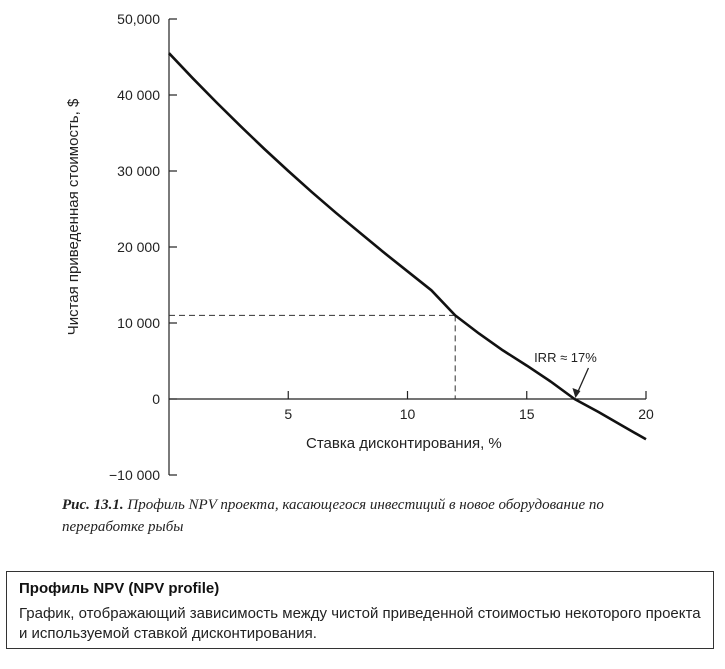 The image size is (725, 669). I want to click on y-tick-label: 20 000, so click(138, 247).